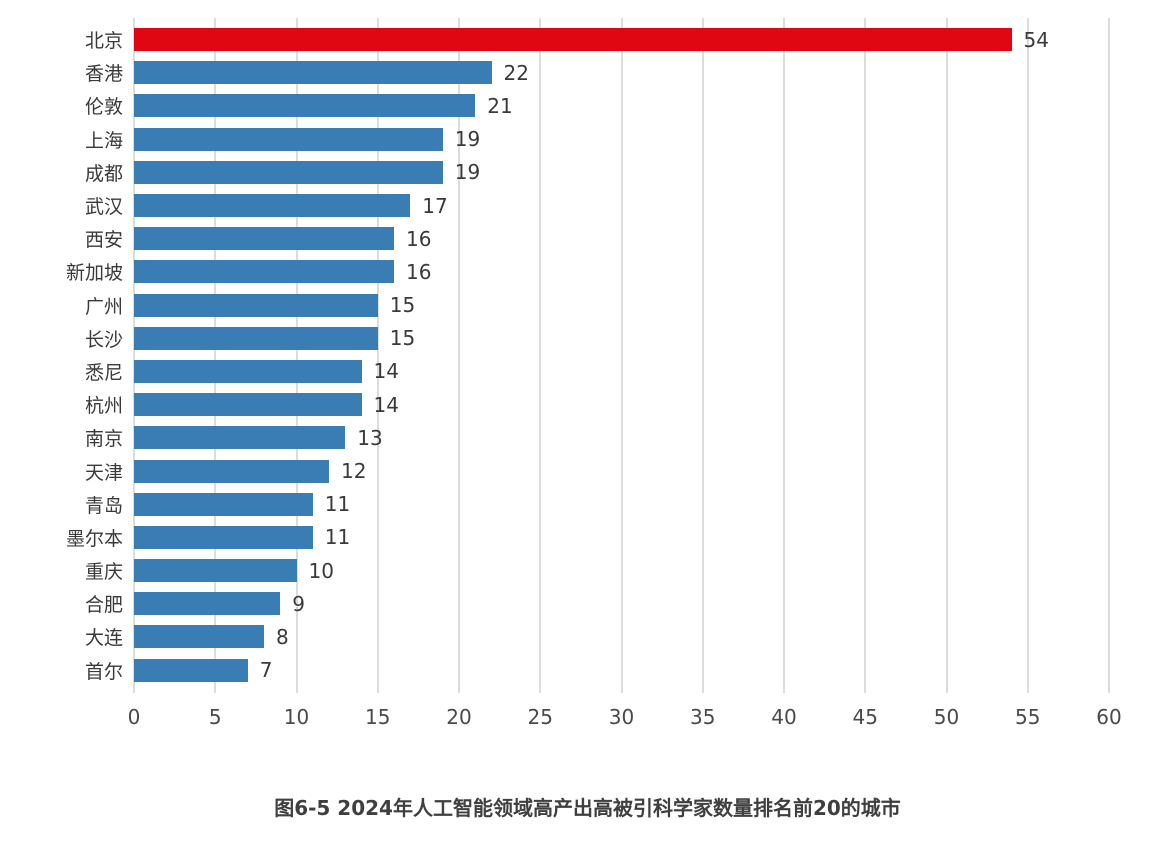 This screenshot has width=1175, height=843. Describe the element at coordinates (587, 72) in the screenshot. I see `bar-row: 香港 22` at that location.